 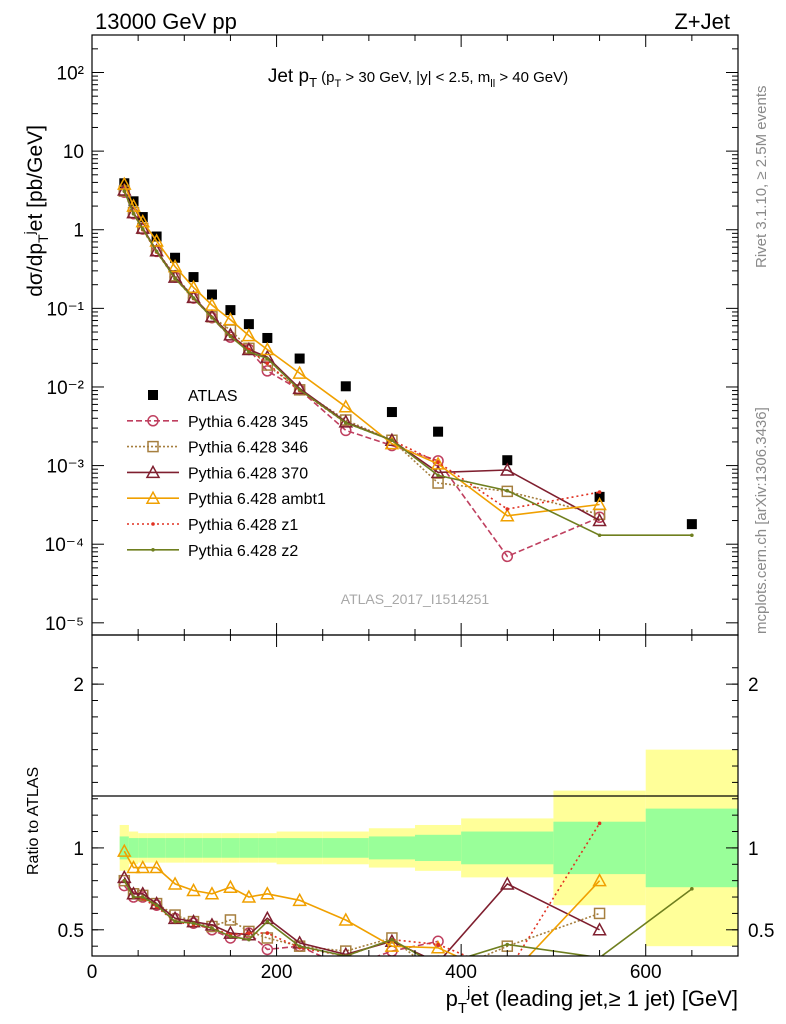 I want to click on legend-label: Pythia 6.428 345, so click(x=248, y=422).